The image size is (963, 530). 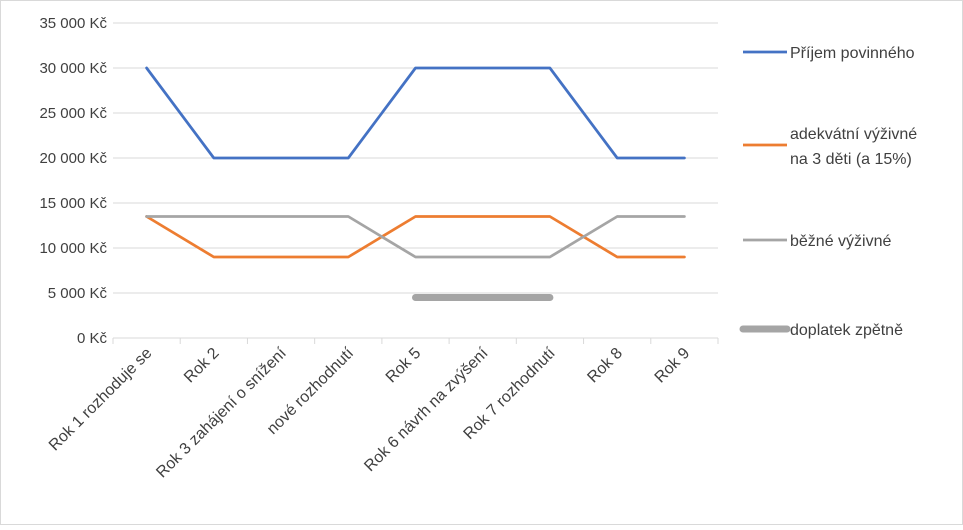 What do you see at coordinates (852, 53) in the screenshot?
I see `legend-label: Příjem povinného` at bounding box center [852, 53].